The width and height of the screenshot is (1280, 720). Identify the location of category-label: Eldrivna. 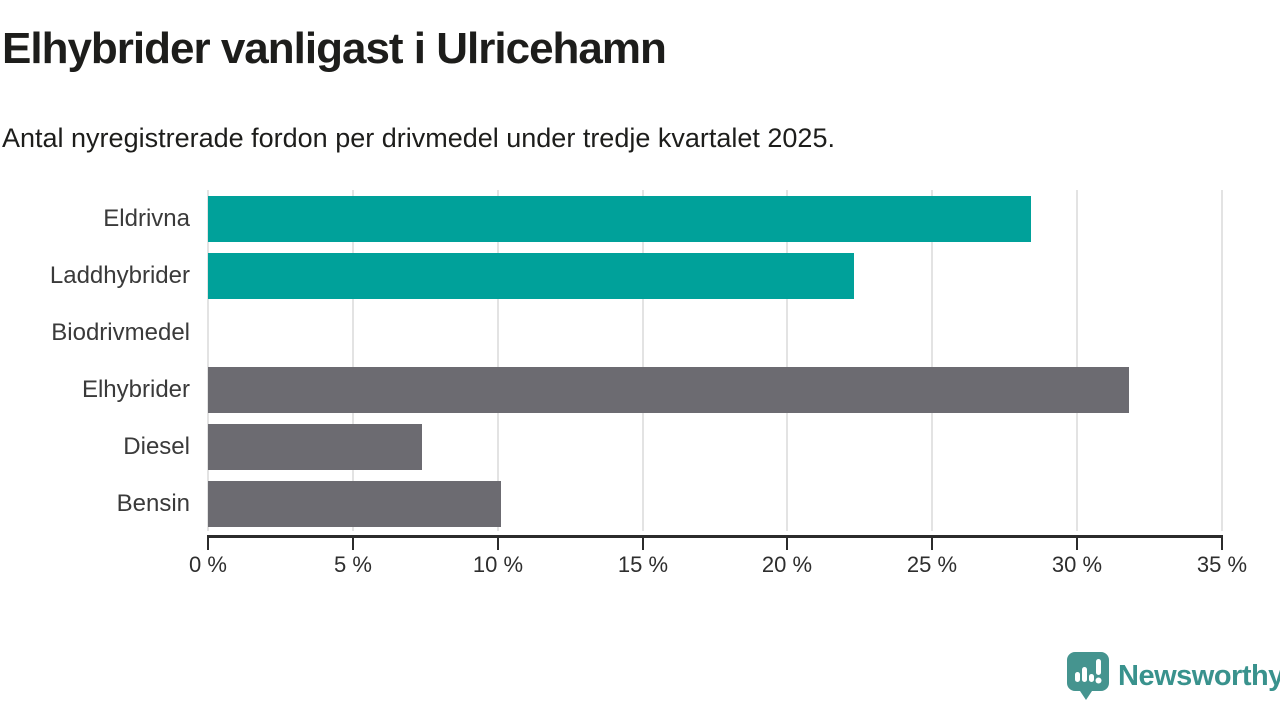
(146, 218).